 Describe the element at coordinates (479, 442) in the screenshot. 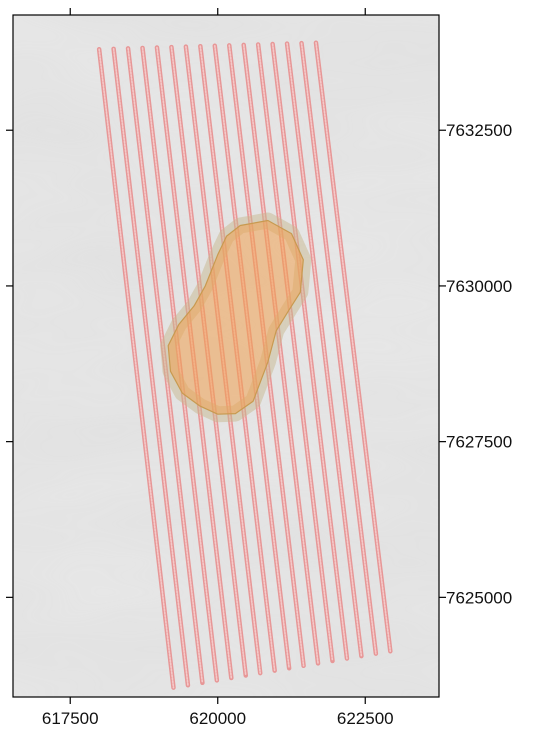

I see `y-tick-label: 7627500` at that location.